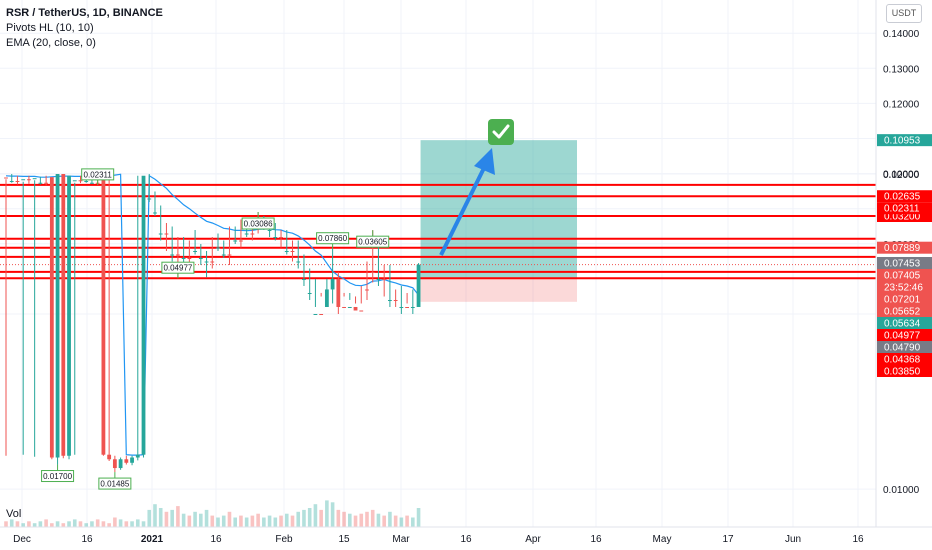  Describe the element at coordinates (662, 539) in the screenshot. I see `time-tick: May` at that location.